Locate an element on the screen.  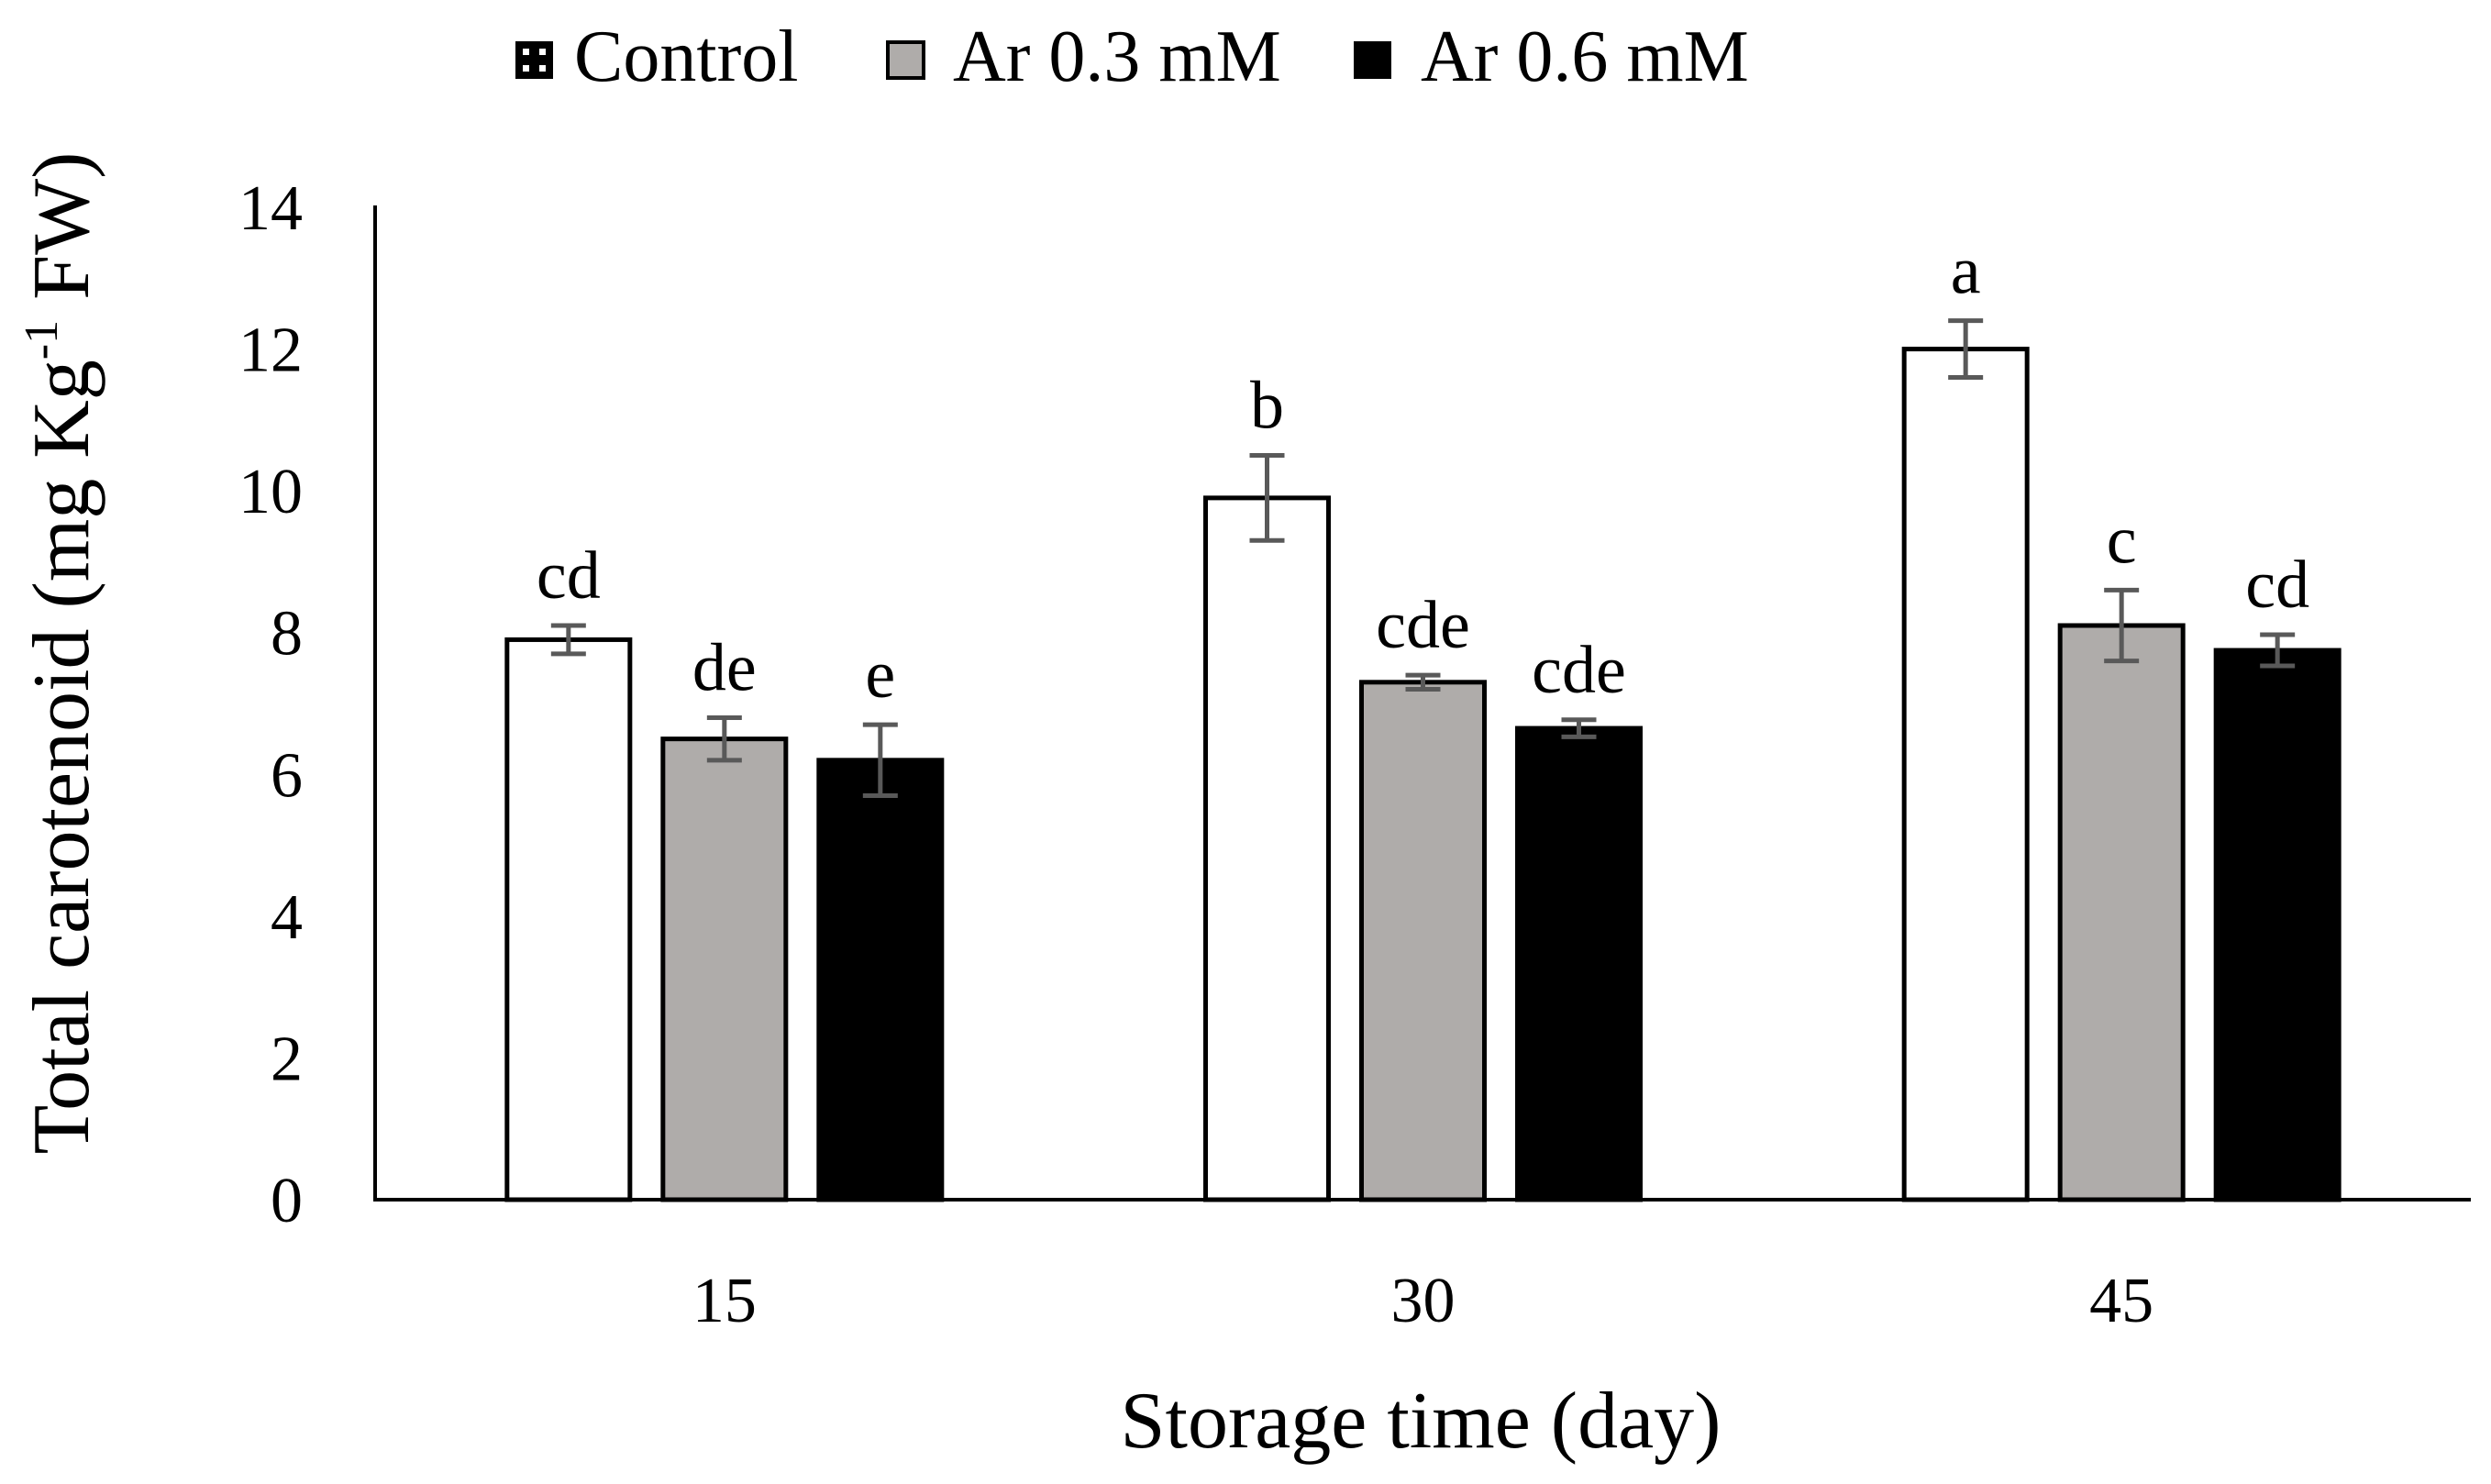
legend-swatch-control is located at coordinates (534, 60).